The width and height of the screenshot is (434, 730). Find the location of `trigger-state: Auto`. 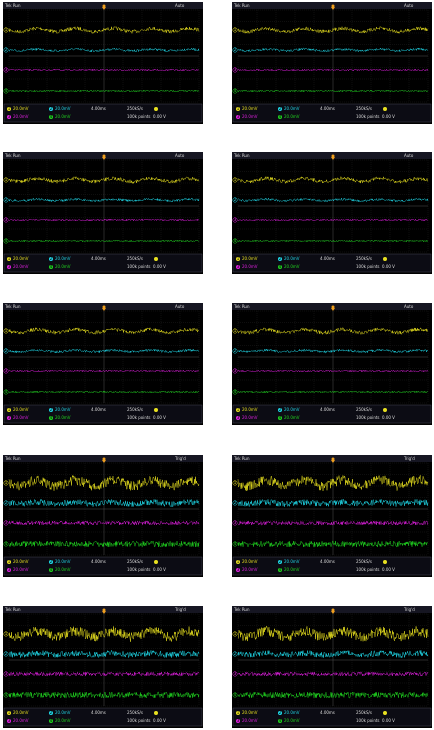

trigger-state: Auto is located at coordinates (180, 155).